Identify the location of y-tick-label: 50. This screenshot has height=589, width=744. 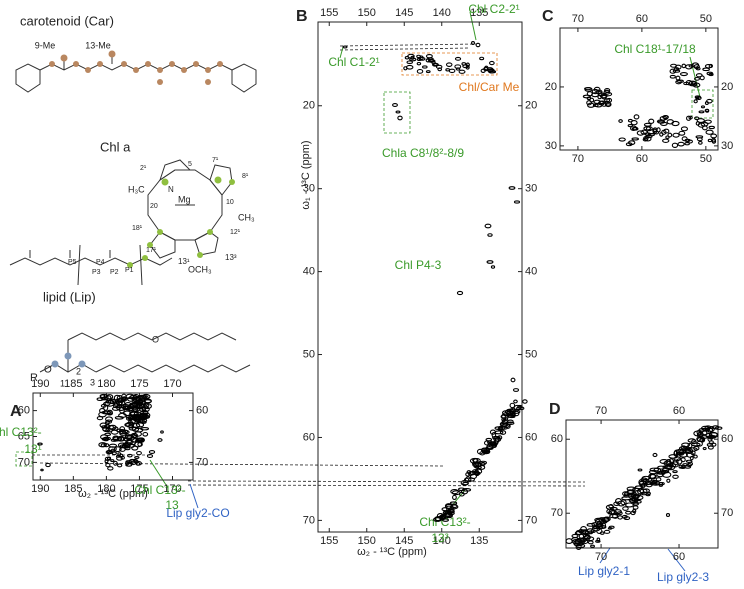
(309, 354).